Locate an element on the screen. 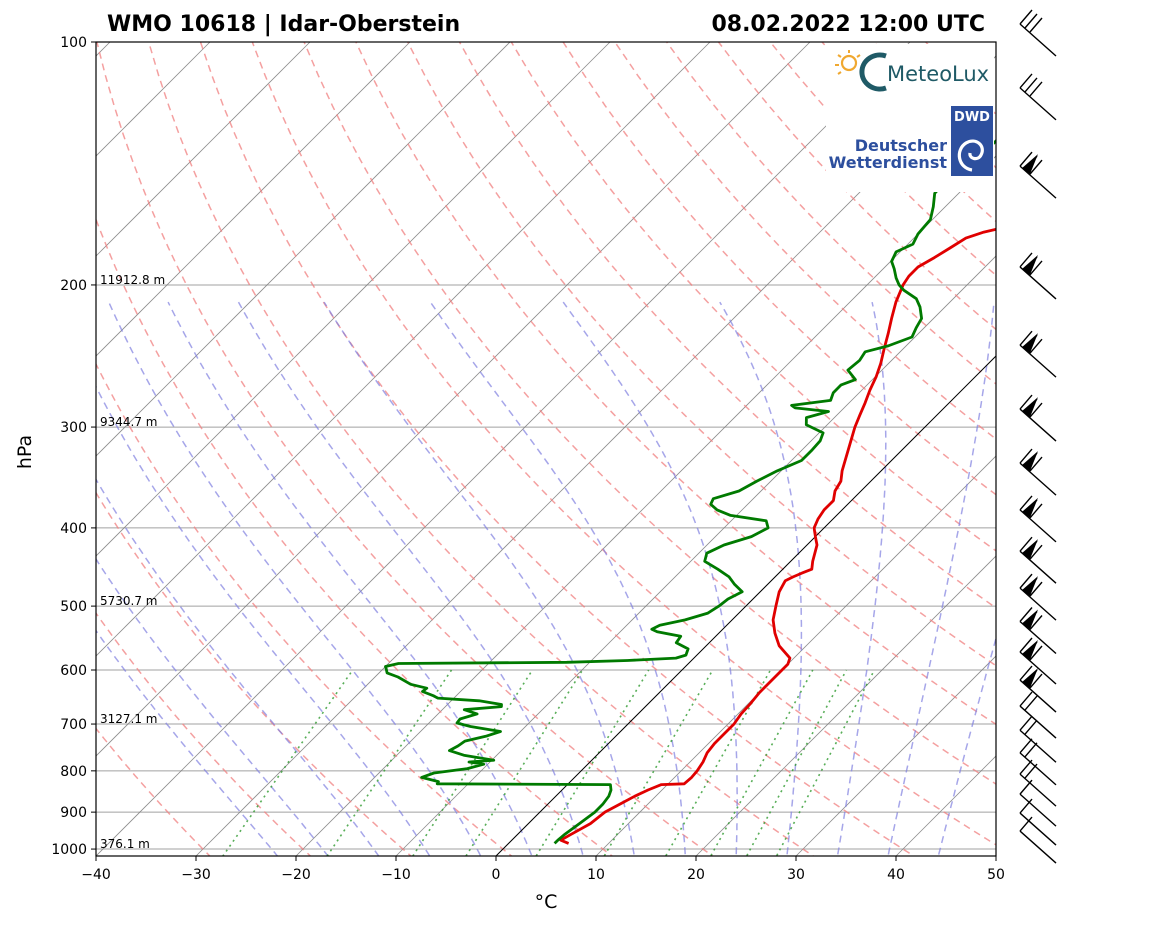 The image size is (1160, 925). chart-title-datetime: 08.02.2022 12:00 UTC is located at coordinates (848, 24).